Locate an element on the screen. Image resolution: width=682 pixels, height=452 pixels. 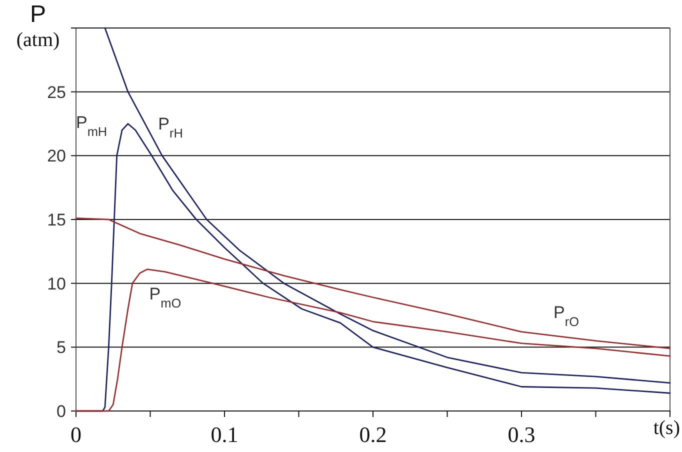
y-tick-label: 10 is located at coordinates (56, 284).